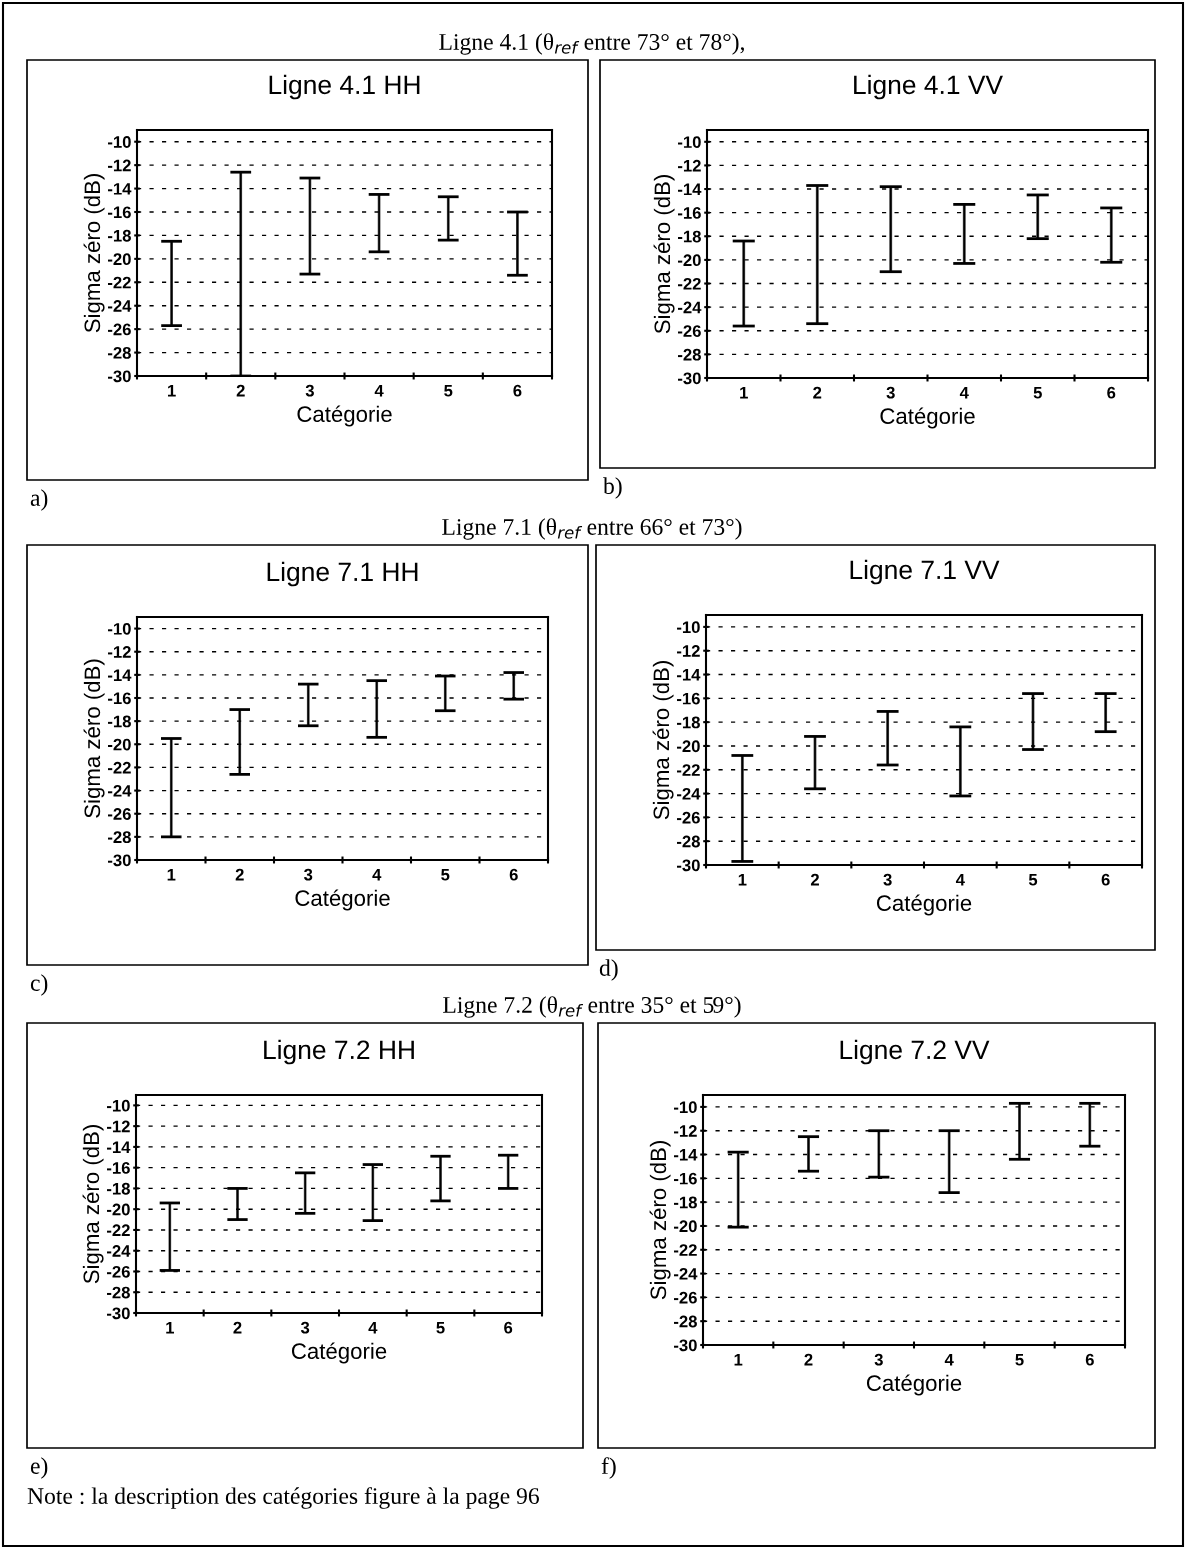 This screenshot has width=1186, height=1549. What do you see at coordinates (608, 1468) in the screenshot?
I see `text: f)` at bounding box center [608, 1468].